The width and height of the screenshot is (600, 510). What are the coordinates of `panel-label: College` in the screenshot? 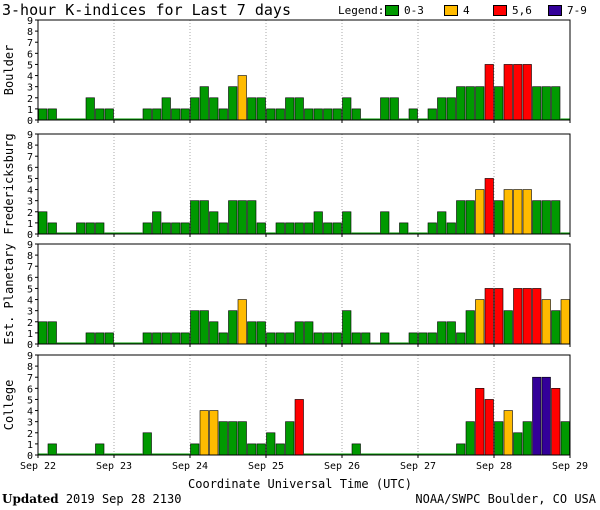 It's located at (9, 405).